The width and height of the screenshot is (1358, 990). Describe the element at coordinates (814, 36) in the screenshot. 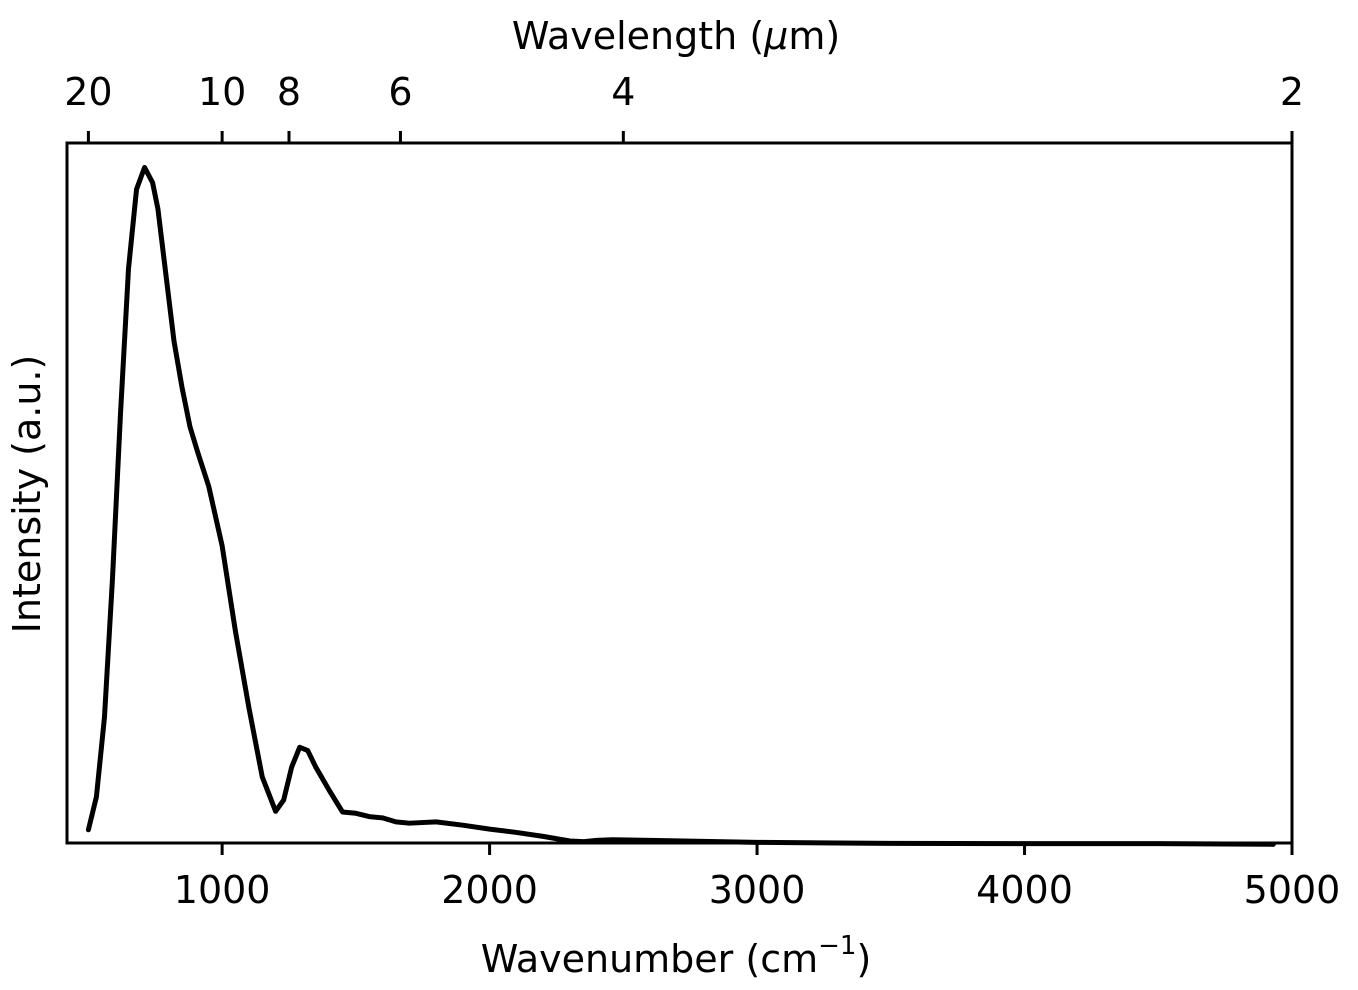

I see `top-axis-title-post: m)` at that location.